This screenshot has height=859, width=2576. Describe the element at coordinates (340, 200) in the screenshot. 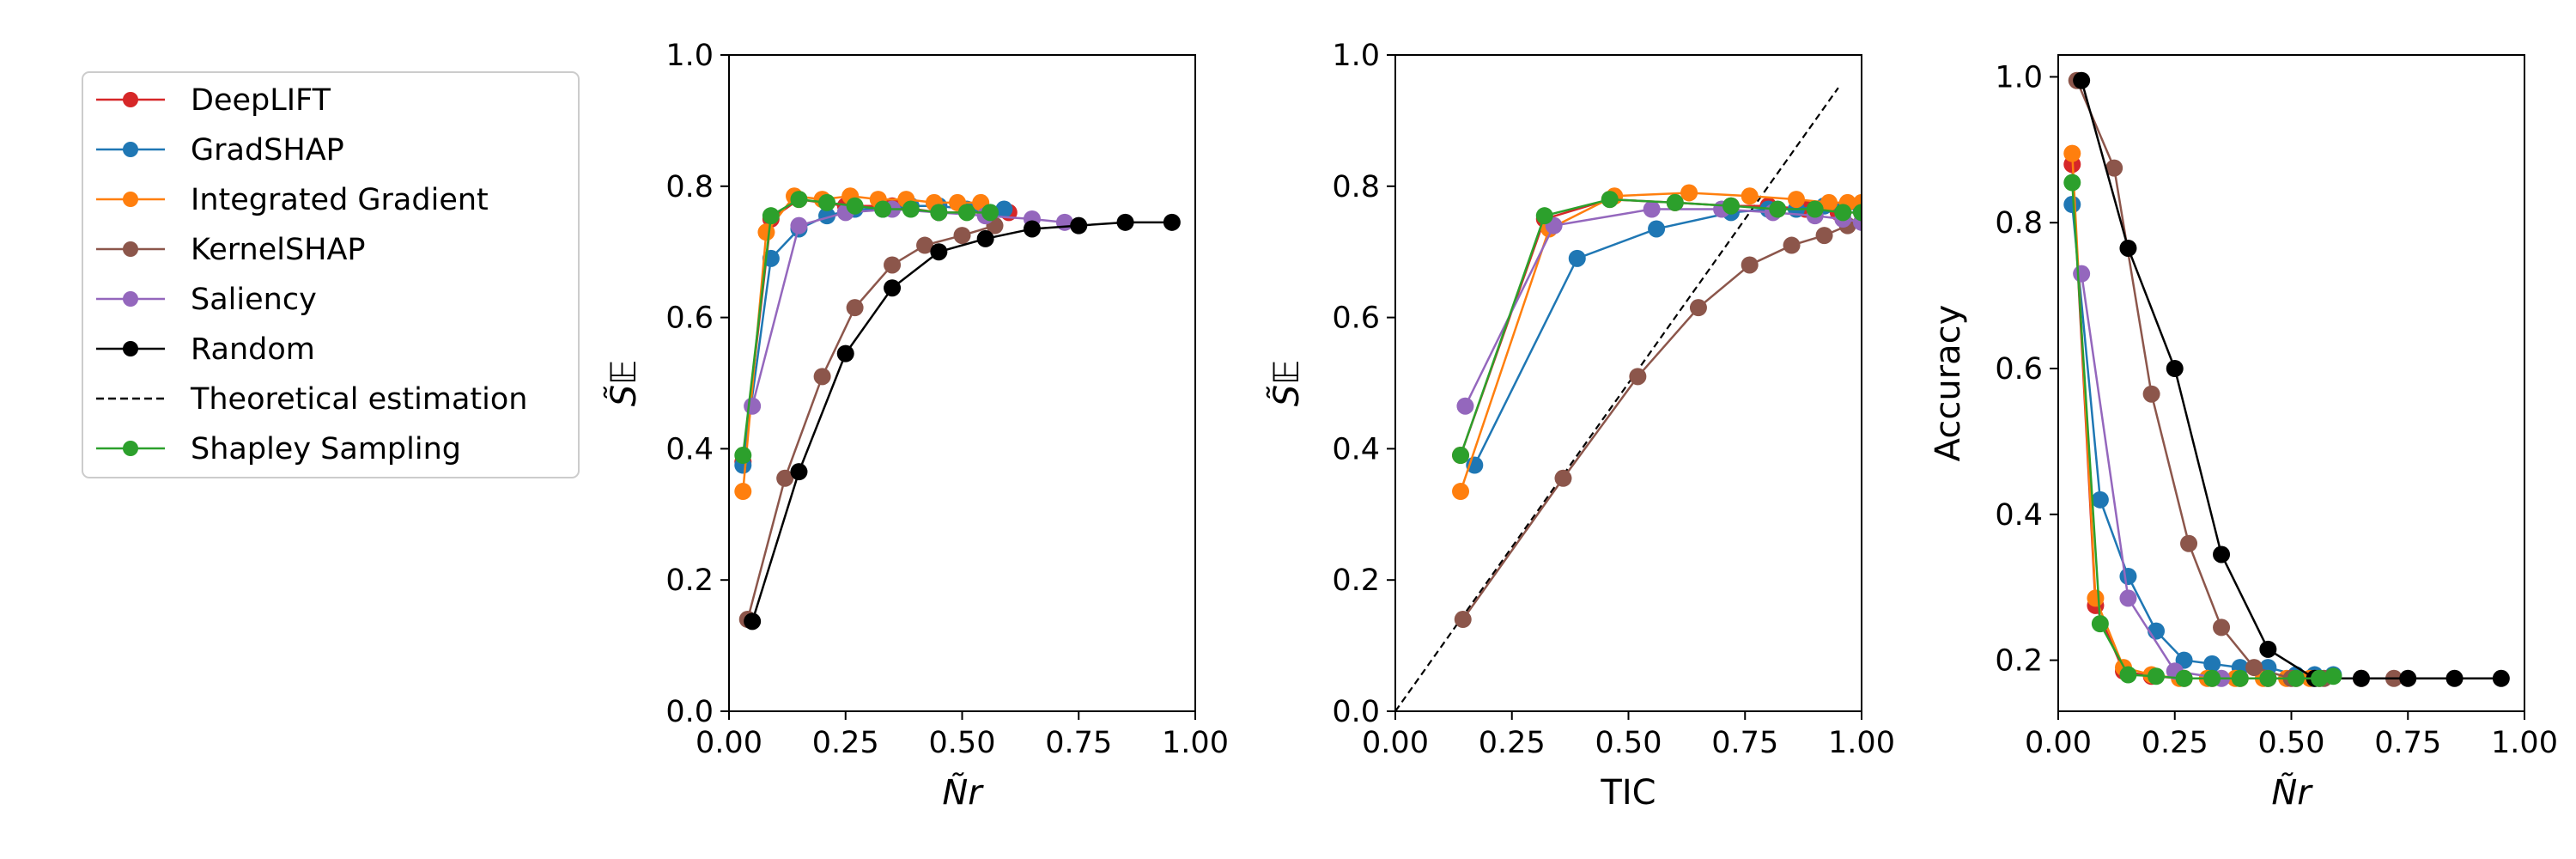

I see `legend-label: Integrated Gradient` at that location.